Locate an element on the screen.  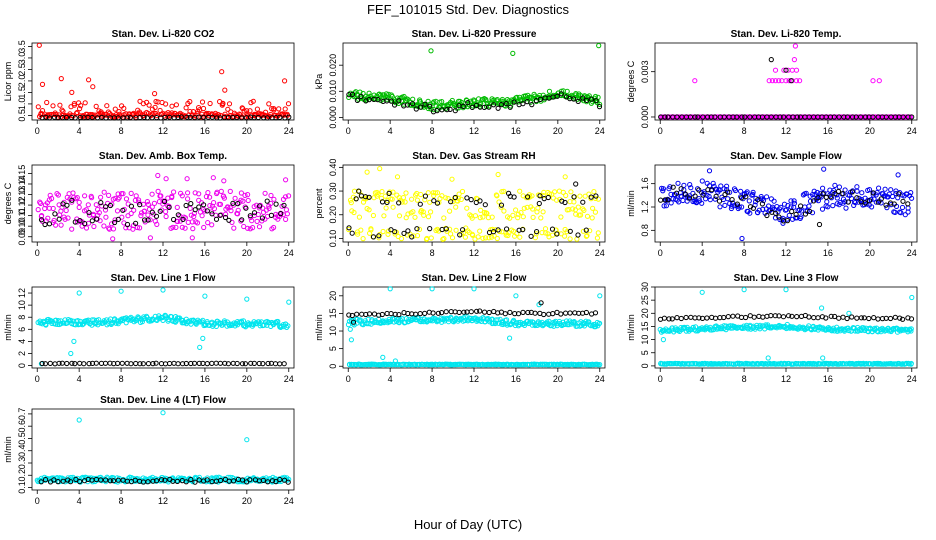
y-tick-label: 0.6 is located at coordinates (22, 426).